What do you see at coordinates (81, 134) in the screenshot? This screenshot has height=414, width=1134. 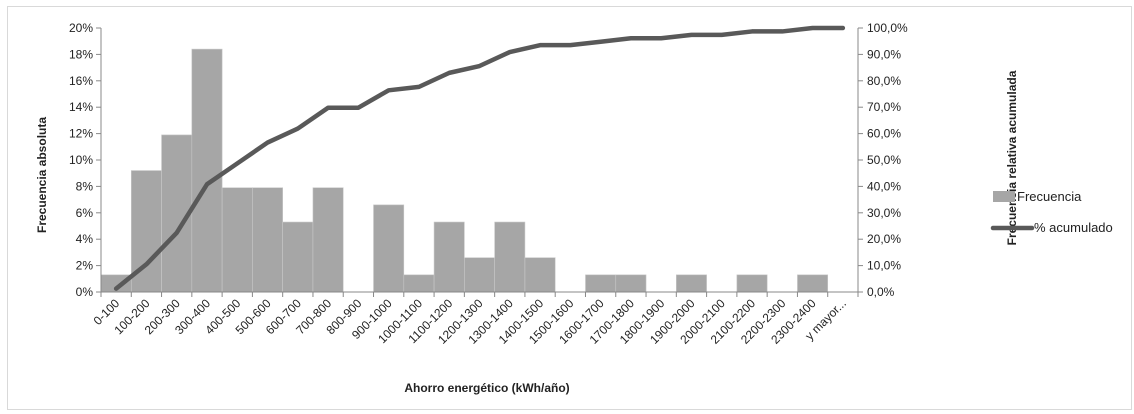 I see `y-tick-label: 12%` at bounding box center [81, 134].